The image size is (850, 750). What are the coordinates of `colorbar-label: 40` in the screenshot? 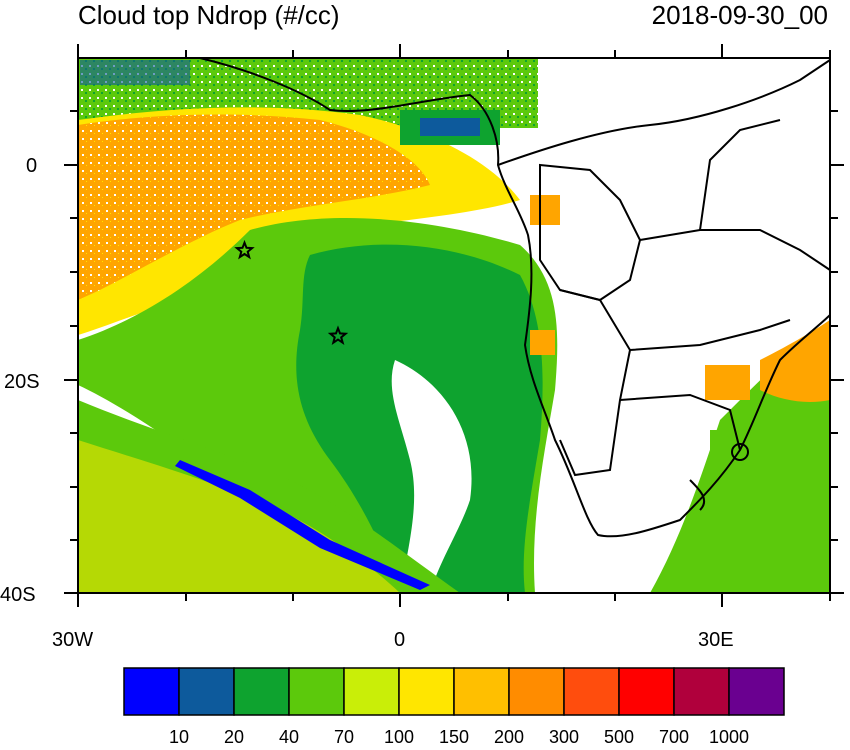 It's located at (289, 737).